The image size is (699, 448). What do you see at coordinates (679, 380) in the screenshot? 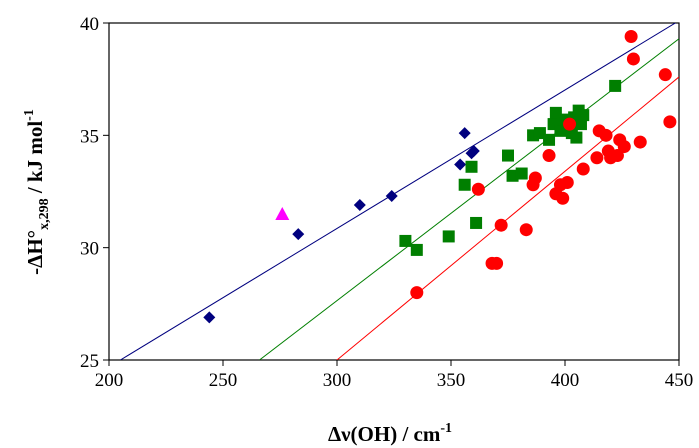
I see `x-tick-label: 450` at bounding box center [679, 380].